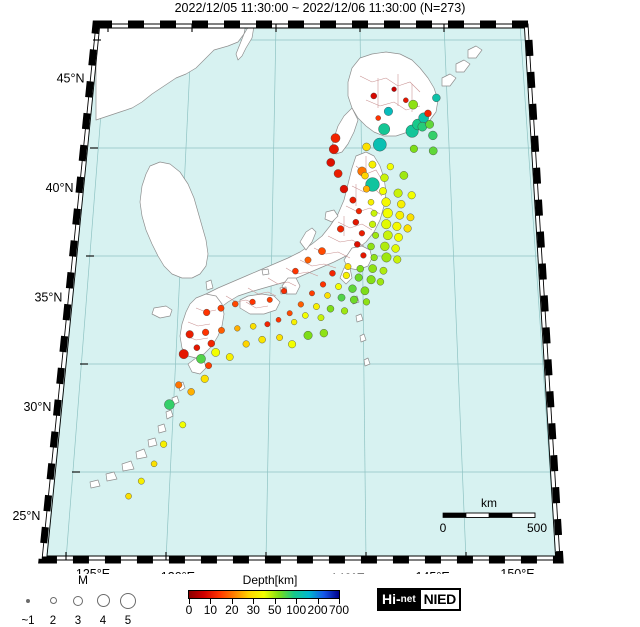 The height and width of the screenshot is (627, 640). What do you see at coordinates (60, 188) in the screenshot?
I see `latitude-label: 40°N` at bounding box center [60, 188].